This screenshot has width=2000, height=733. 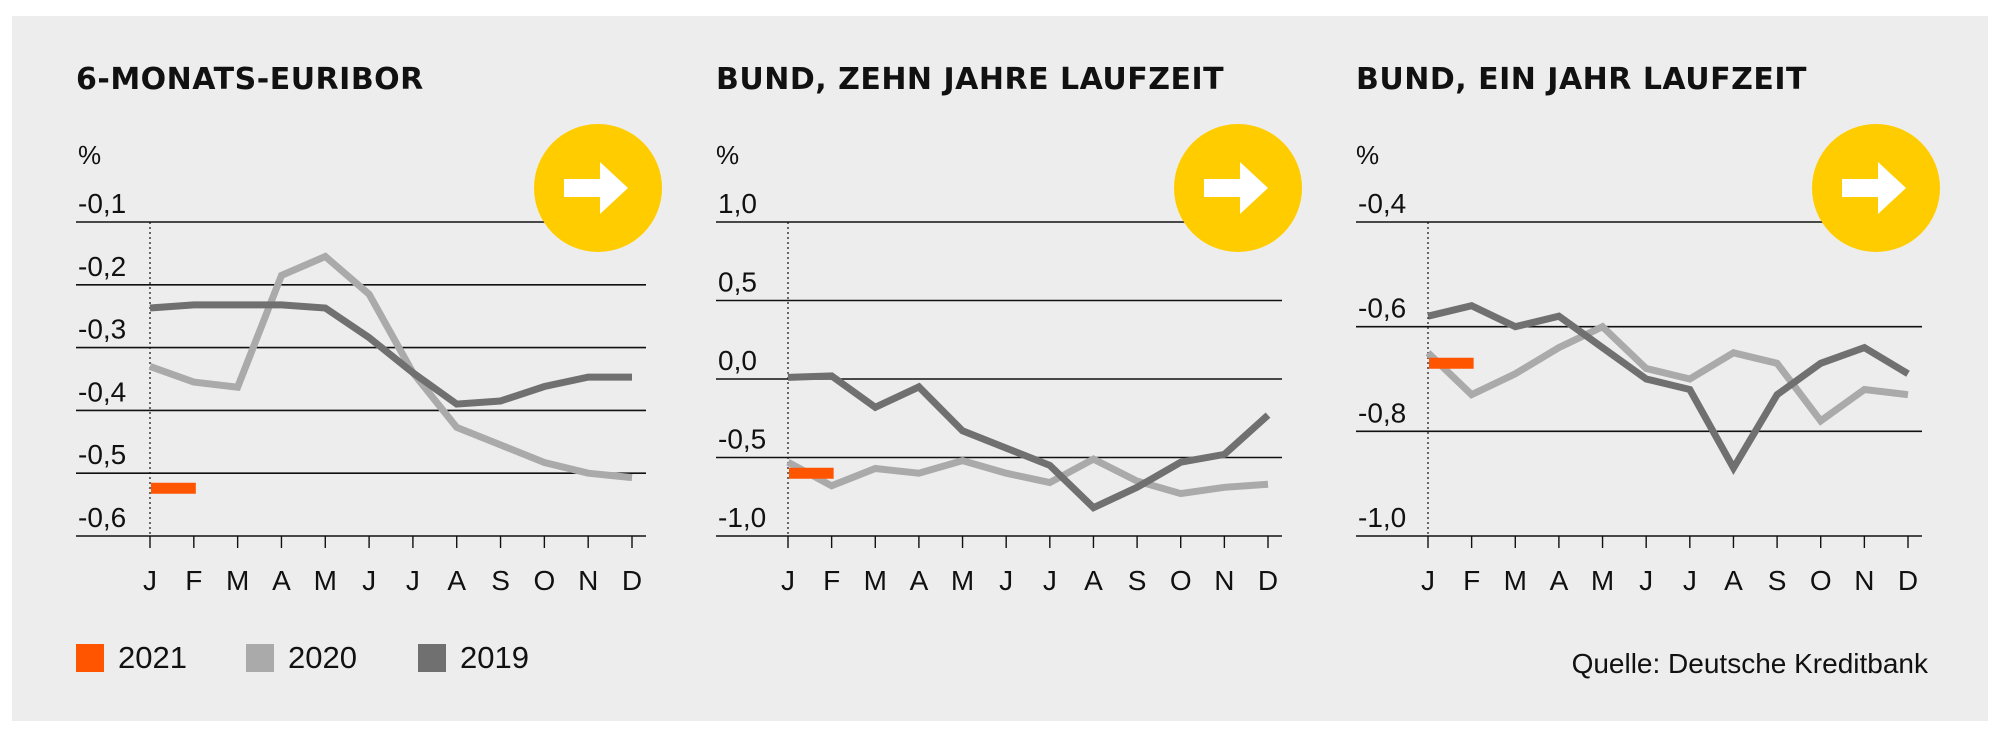 I want to click on y-tick-label-euribor: -0,6, so click(x=102, y=517).